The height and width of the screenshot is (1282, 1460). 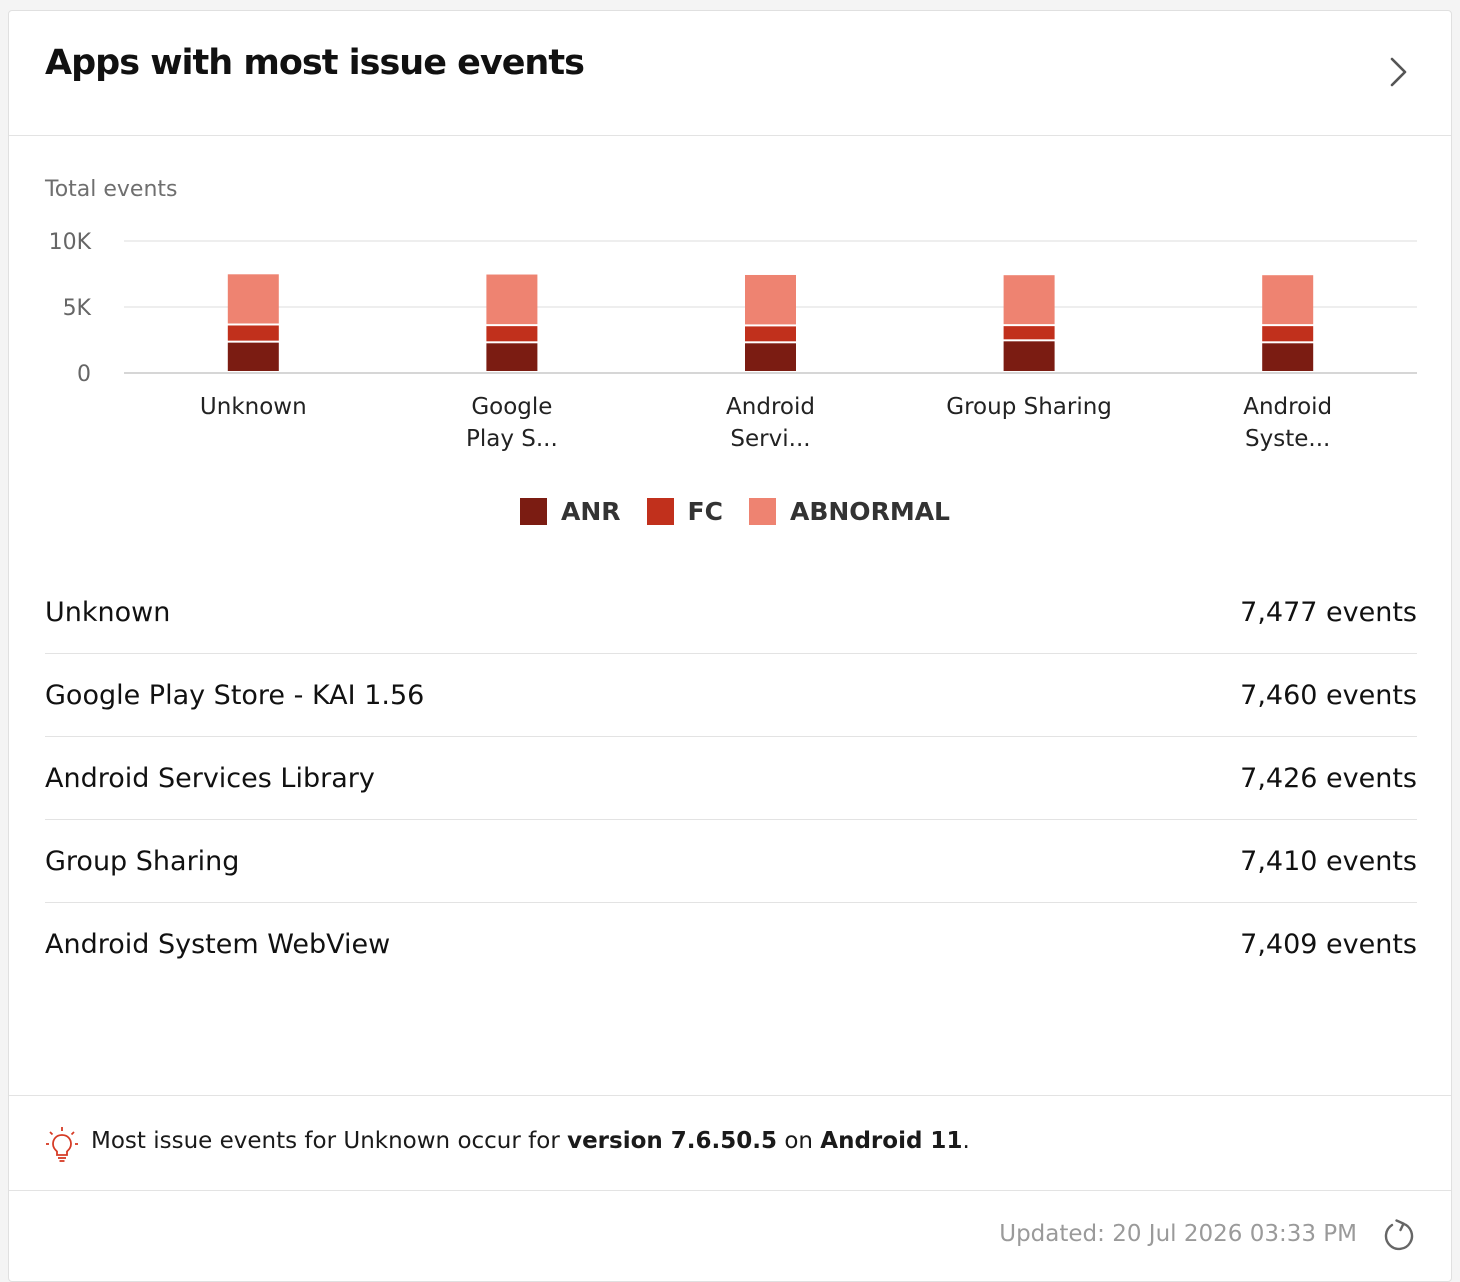 I want to click on app-row: Android System WebView 7,409 events, so click(x=731, y=944).